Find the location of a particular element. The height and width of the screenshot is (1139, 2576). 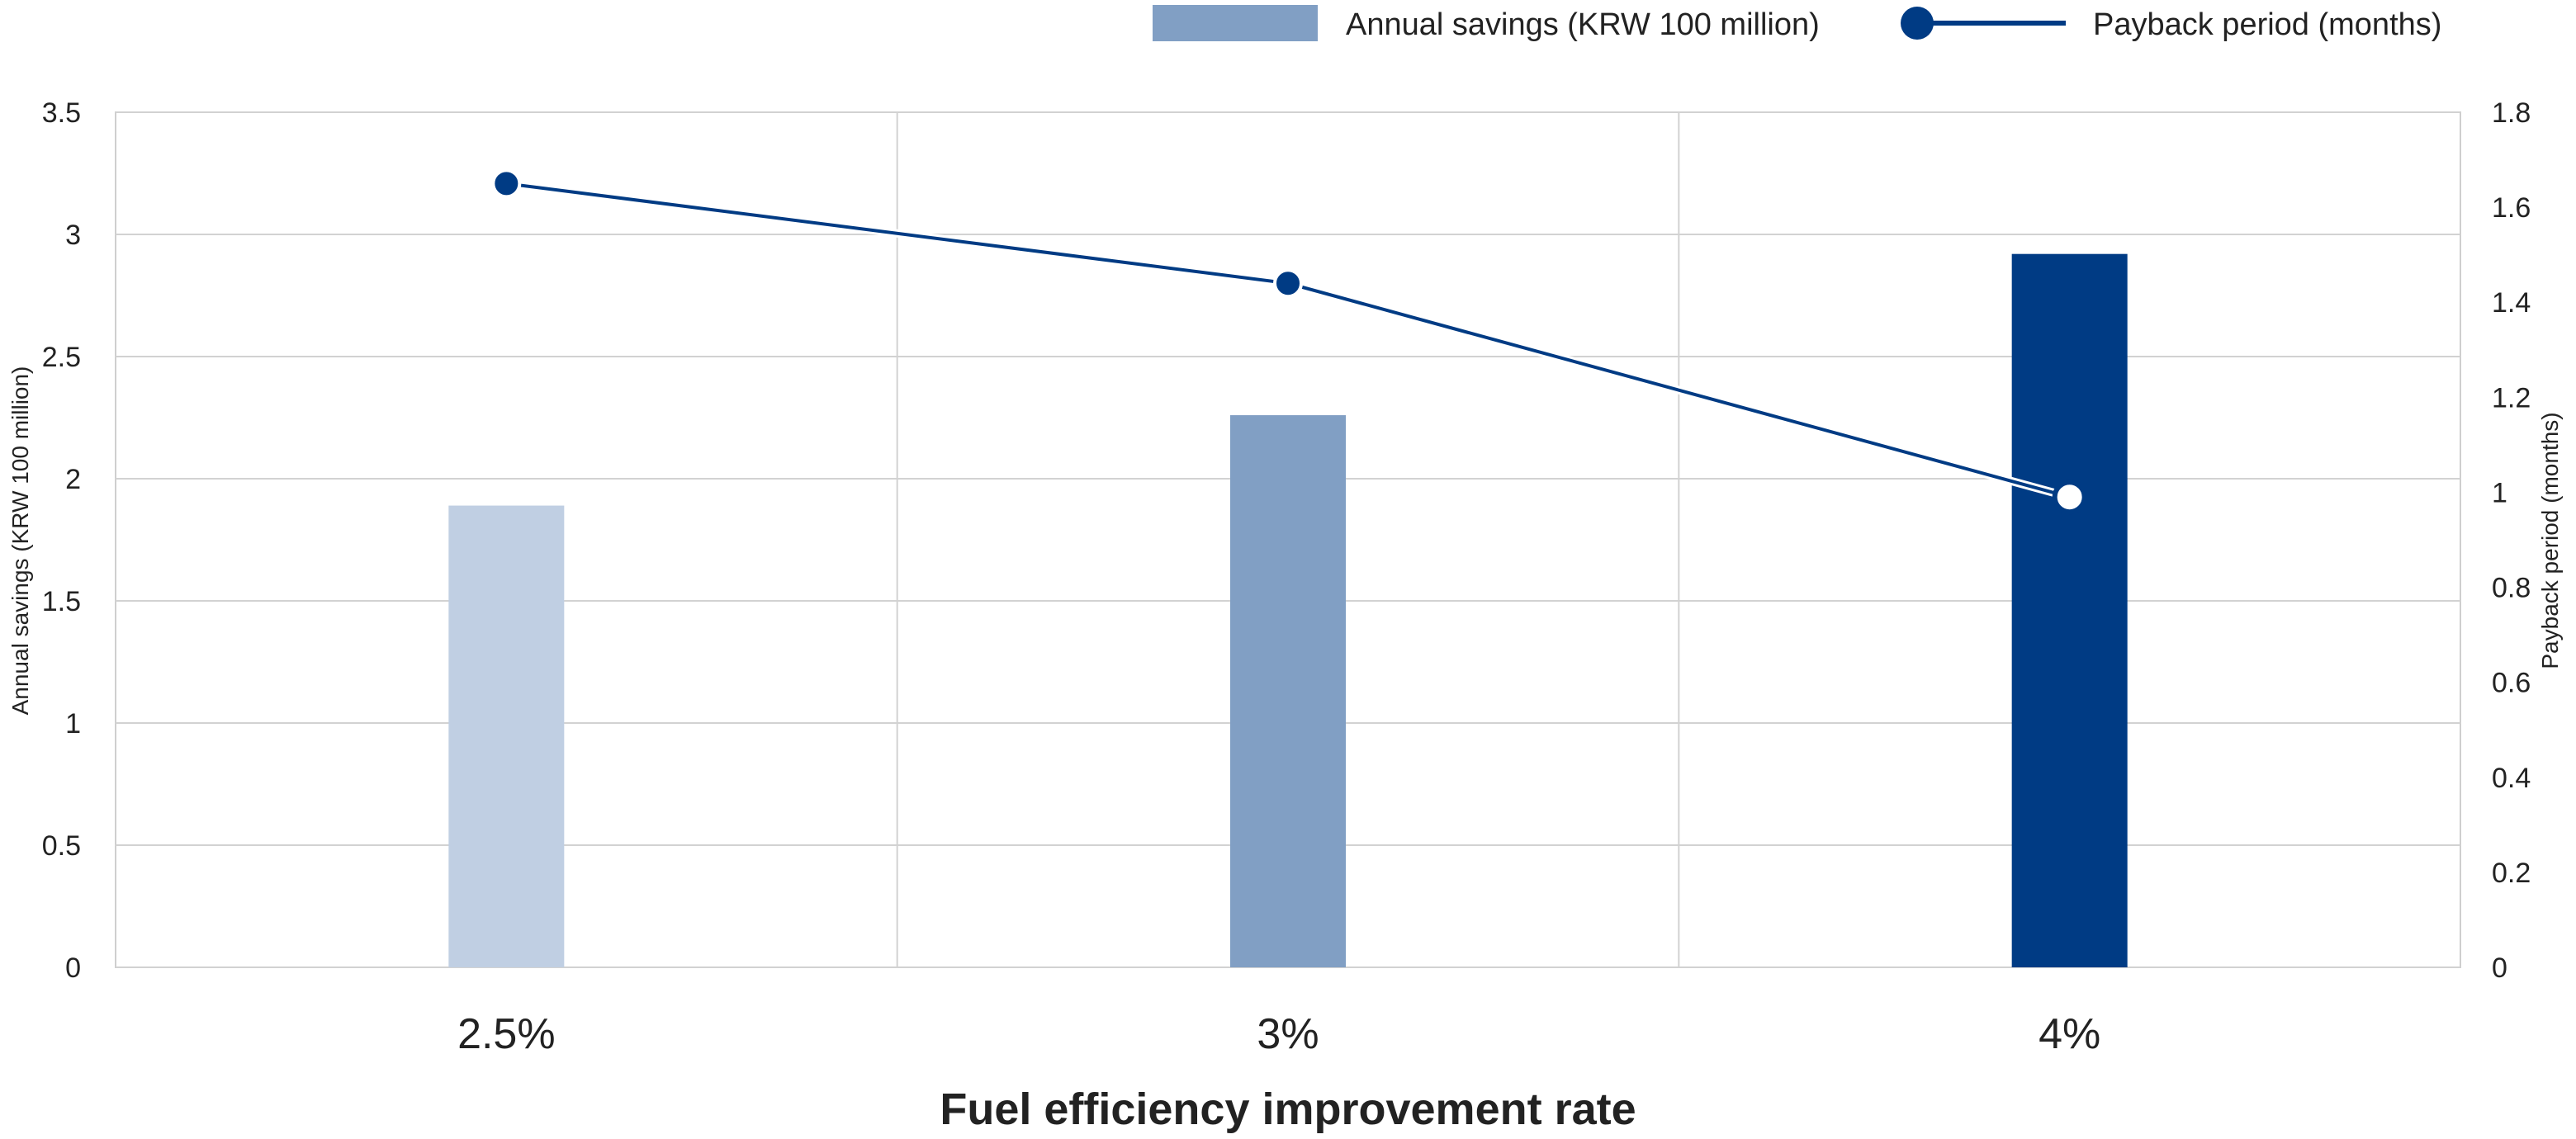

x-axis-title: Fuel efficiency improvement rate is located at coordinates (1288, 1109).